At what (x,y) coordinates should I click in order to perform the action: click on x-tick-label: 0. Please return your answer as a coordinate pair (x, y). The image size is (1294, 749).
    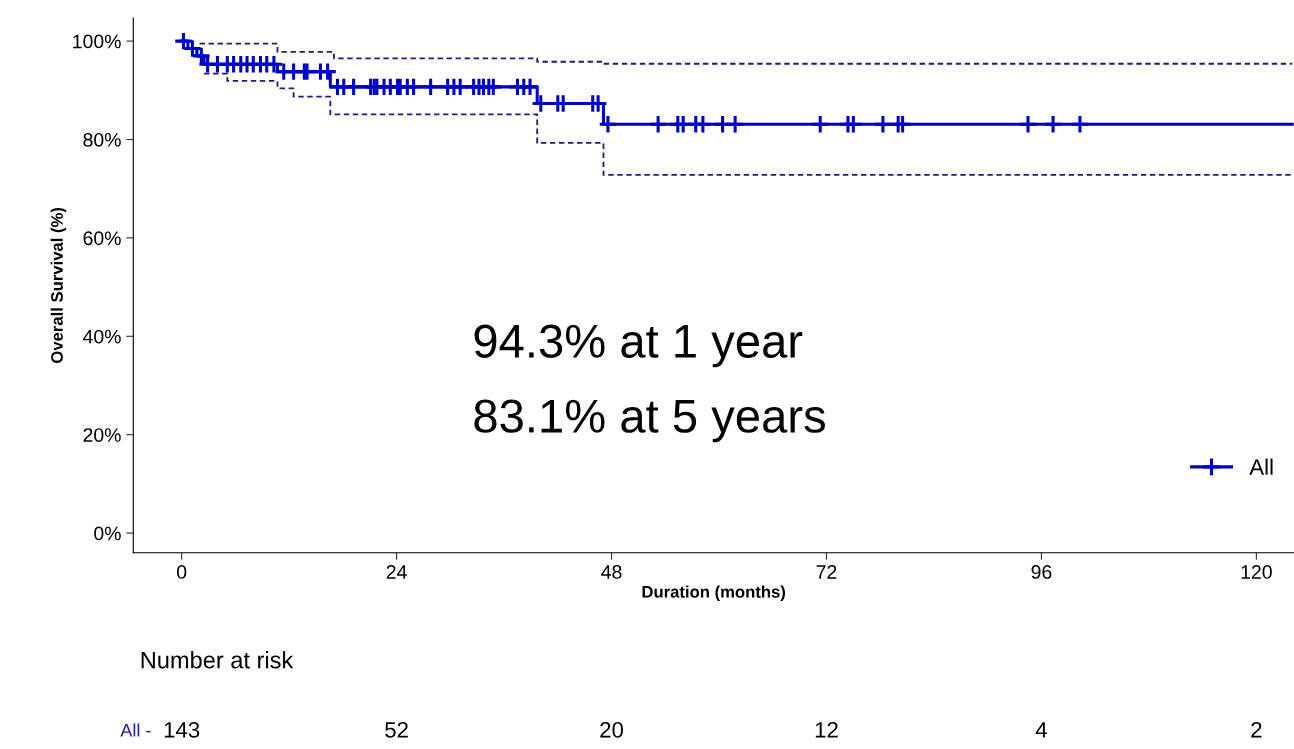
    Looking at the image, I should click on (182, 572).